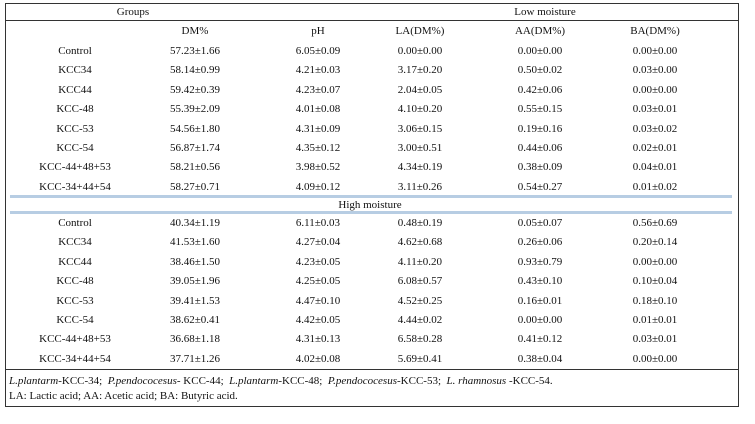 The image size is (755, 424). What do you see at coordinates (419, 381) in the screenshot?
I see `strain-code: -KCC-53;` at bounding box center [419, 381].